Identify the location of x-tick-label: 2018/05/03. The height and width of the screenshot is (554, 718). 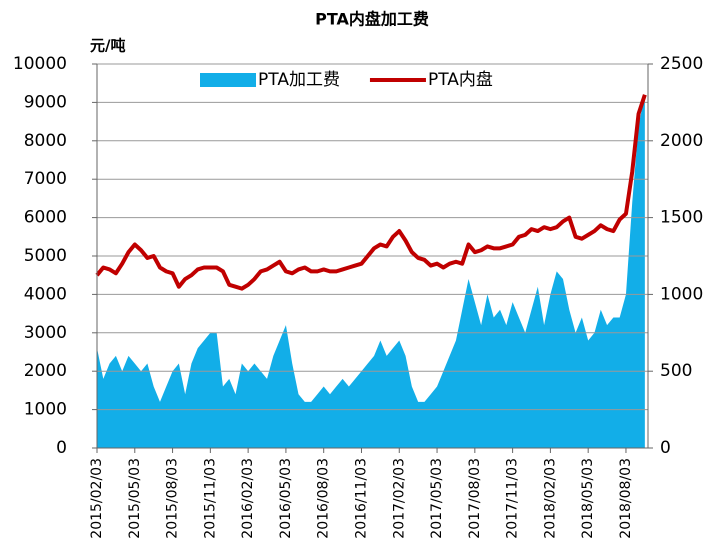
(588, 498).